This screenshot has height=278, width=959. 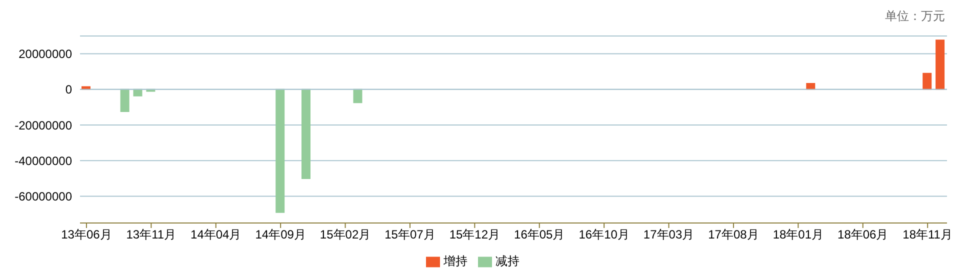 What do you see at coordinates (798, 235) in the screenshot?
I see `x-tick-label: 18年01月` at bounding box center [798, 235].